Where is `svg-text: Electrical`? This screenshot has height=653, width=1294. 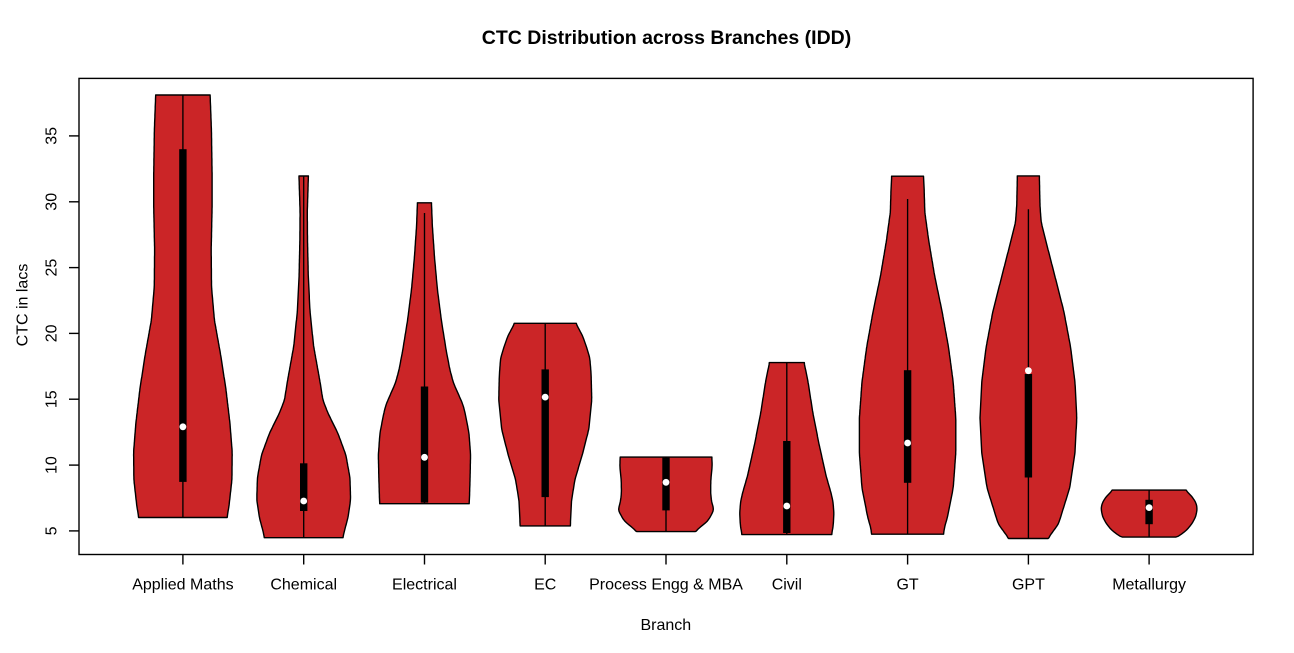 svg-text: Electrical is located at coordinates (424, 585).